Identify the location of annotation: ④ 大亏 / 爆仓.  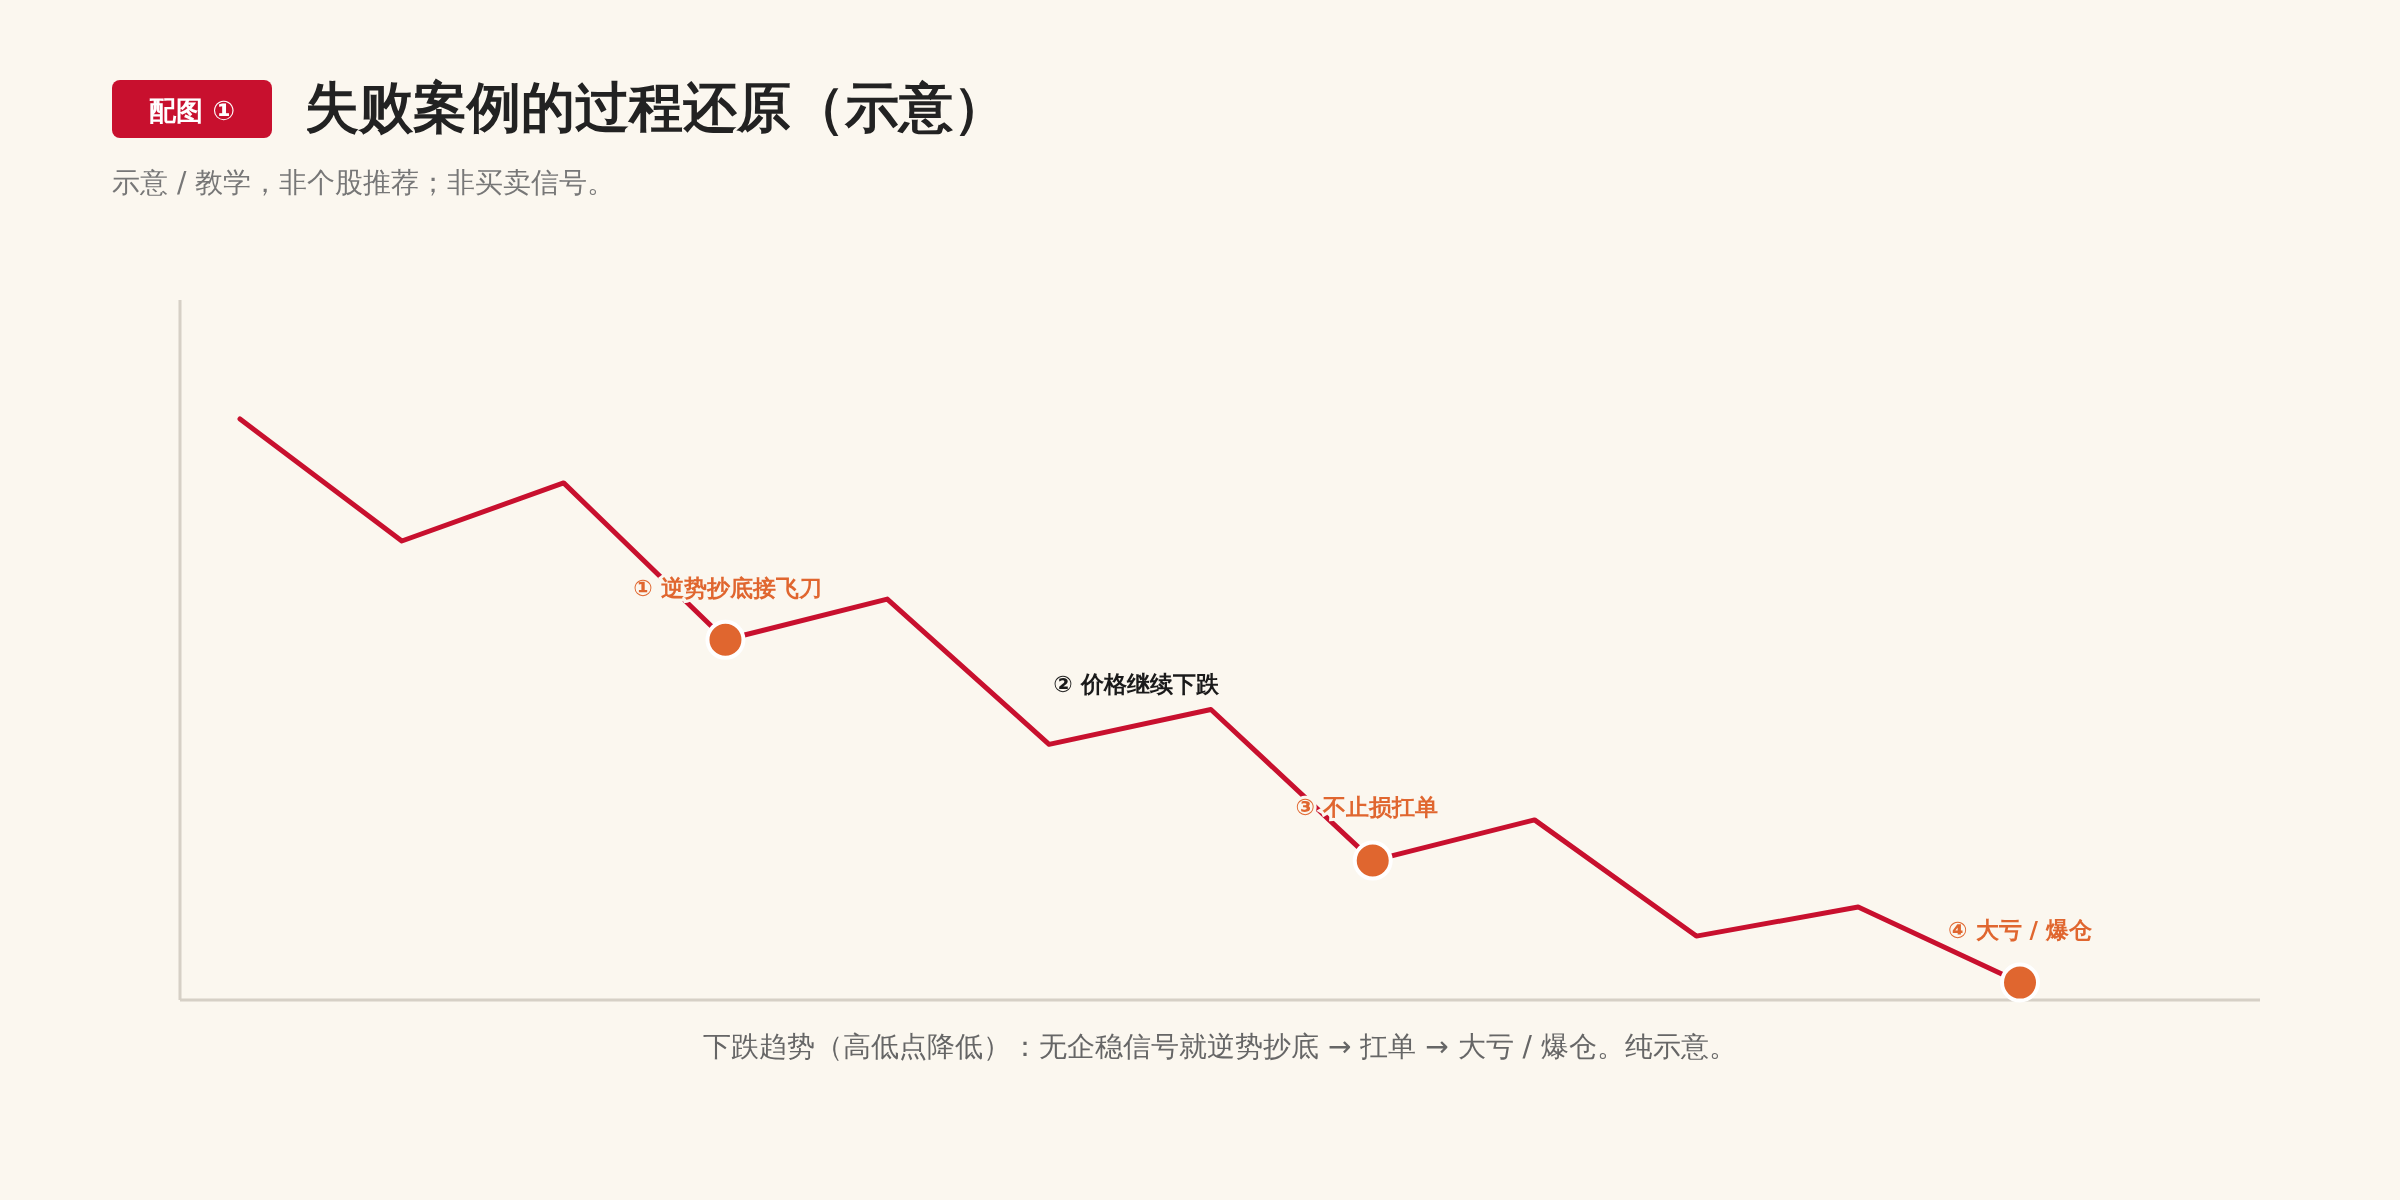
(2020, 929).